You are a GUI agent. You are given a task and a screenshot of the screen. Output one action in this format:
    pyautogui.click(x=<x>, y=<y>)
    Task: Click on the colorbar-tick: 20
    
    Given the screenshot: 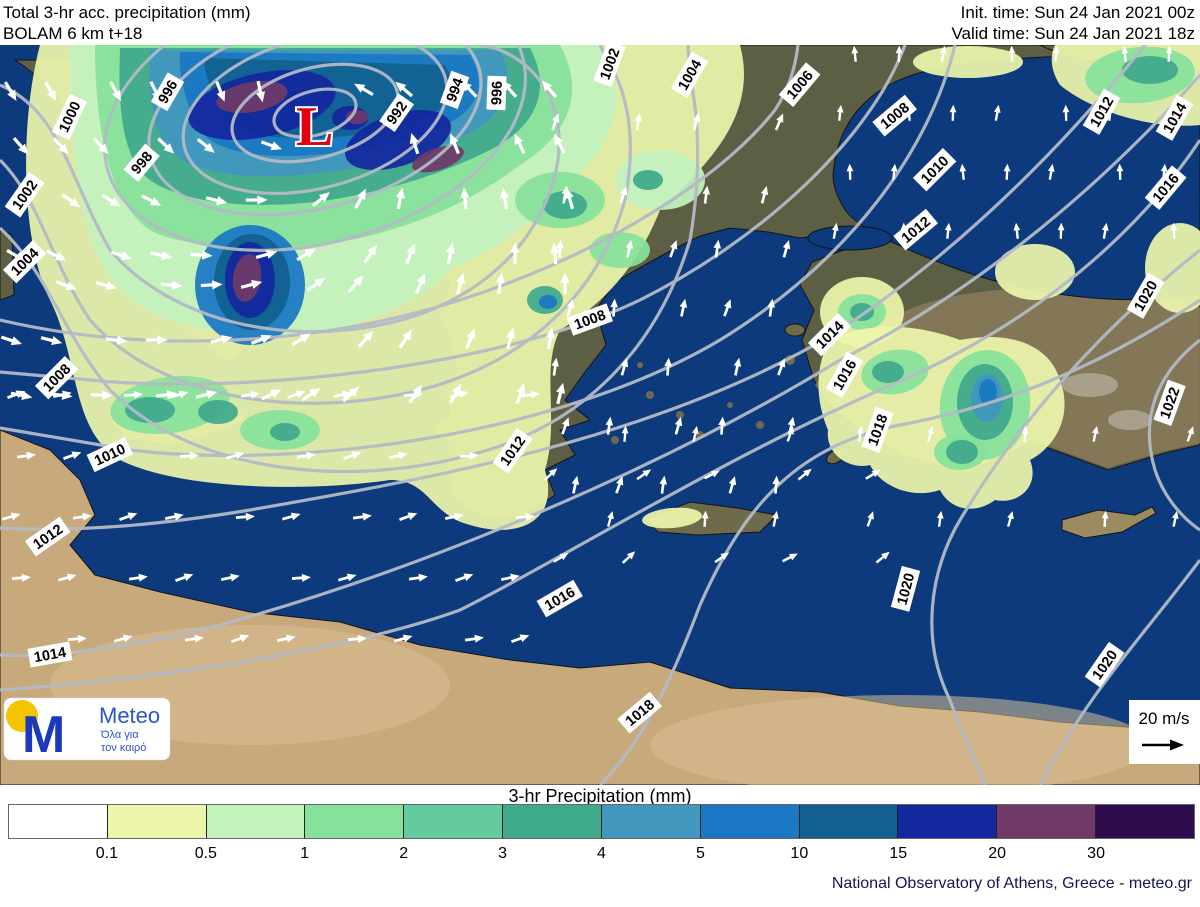 What is the action you would take?
    pyautogui.click(x=997, y=853)
    